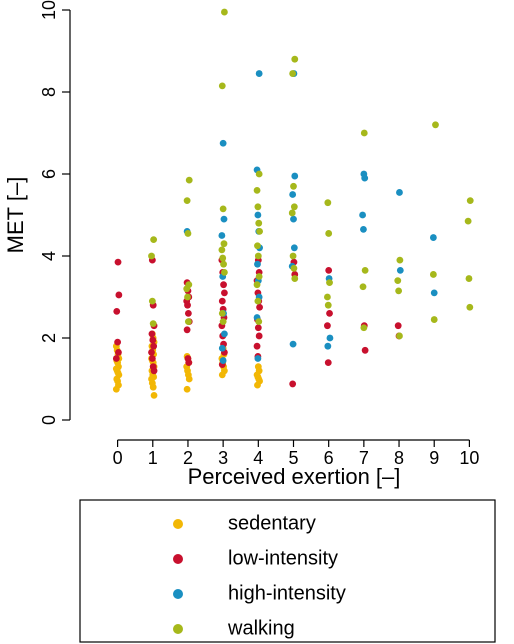 The height and width of the screenshot is (644, 514). Describe the element at coordinates (49, 338) in the screenshot. I see `y-tick-label: 2` at that location.